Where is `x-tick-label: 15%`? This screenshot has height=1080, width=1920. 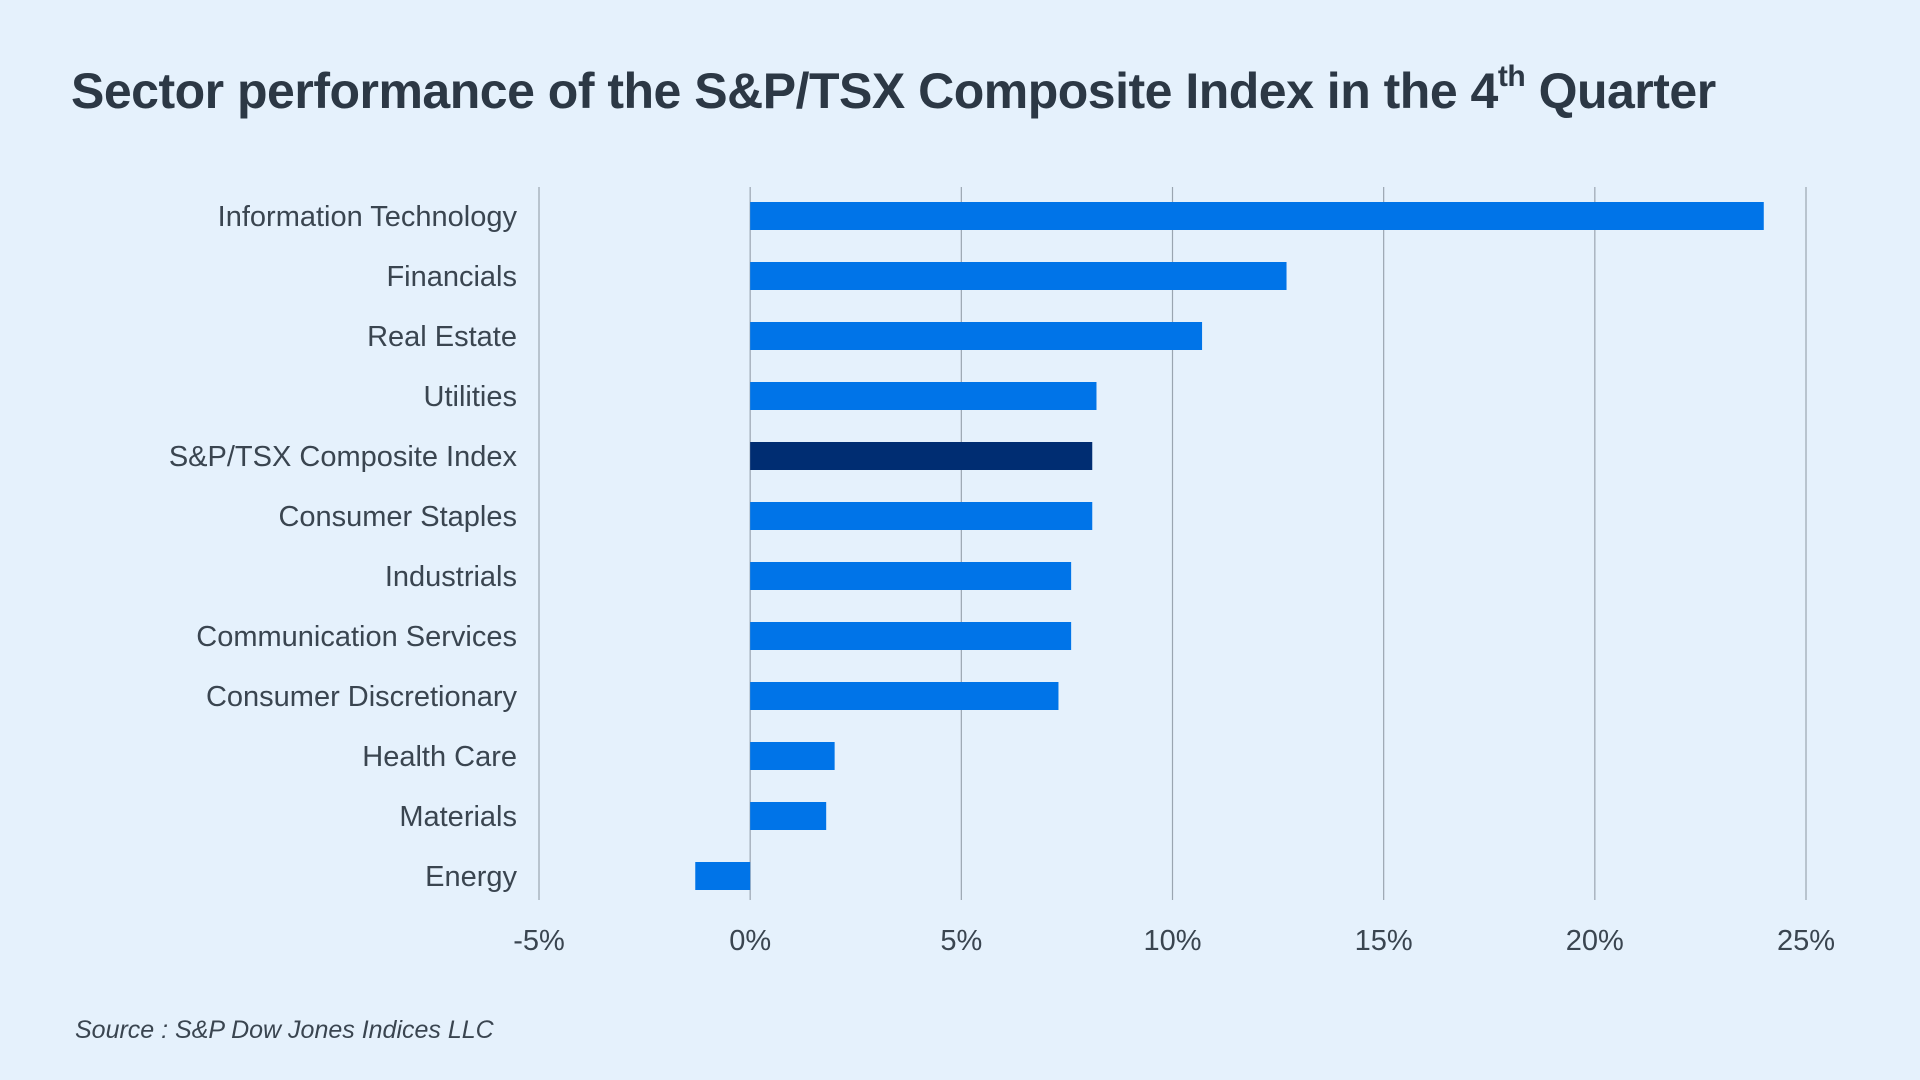
x-tick-label: 15% is located at coordinates (1384, 941).